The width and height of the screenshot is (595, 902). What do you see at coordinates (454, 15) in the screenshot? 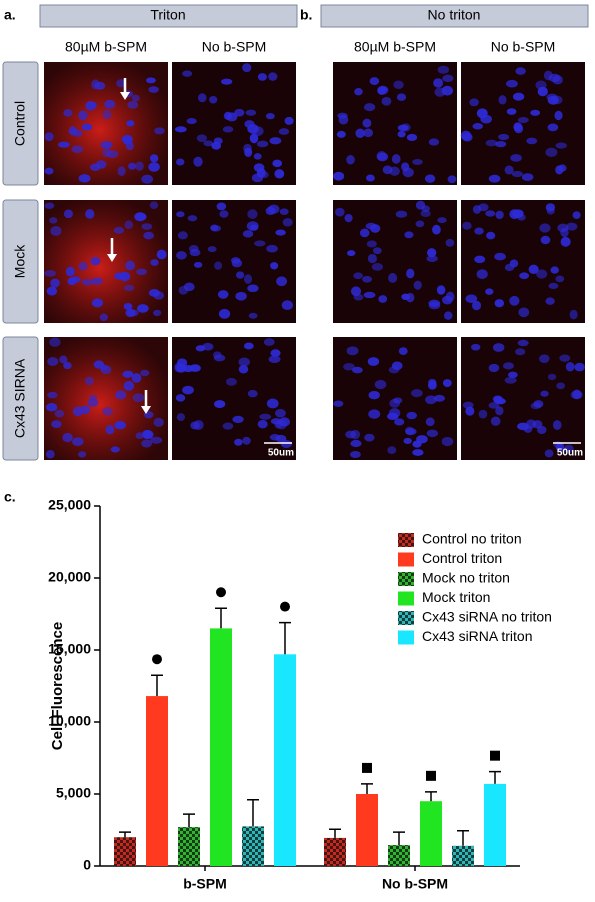
I see `panel-header: No triton` at bounding box center [454, 15].